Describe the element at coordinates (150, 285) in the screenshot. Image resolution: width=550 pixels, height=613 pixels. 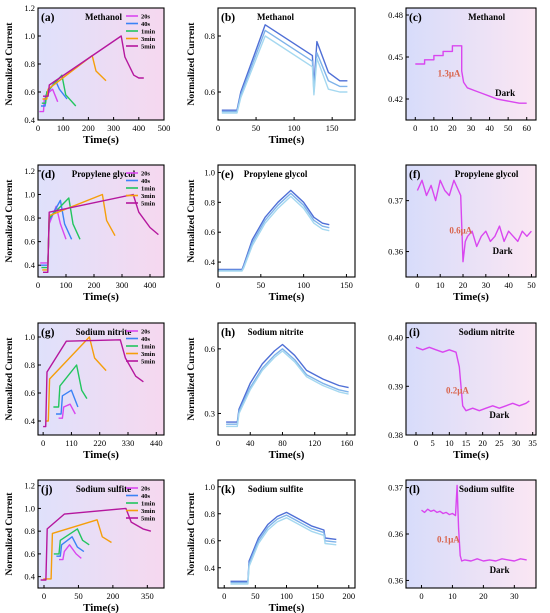
I see `x-tick-label: 400` at that location.